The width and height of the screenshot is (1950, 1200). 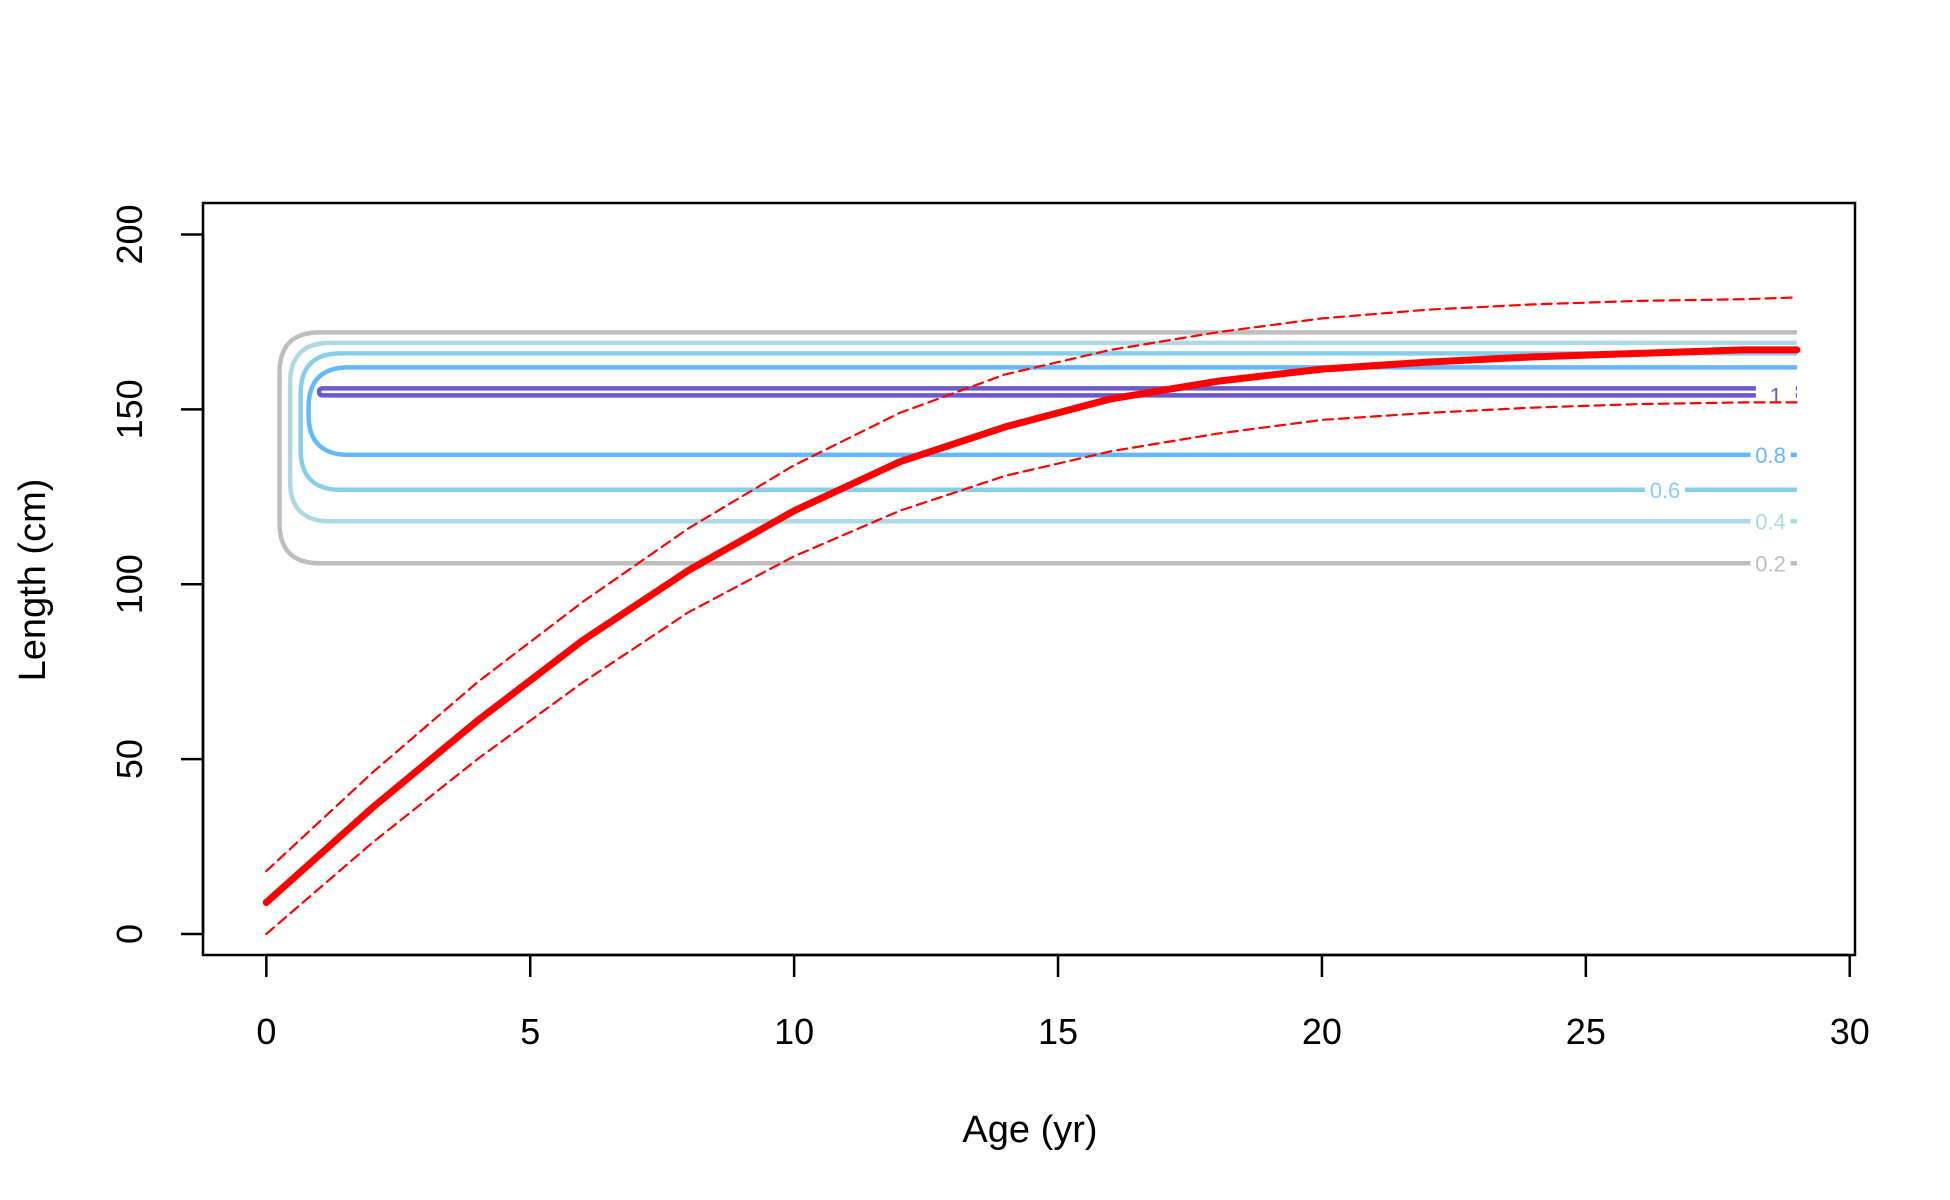 I want to click on x-axis: 0 5 10 15 20 25 30, so click(x=1063, y=1002).